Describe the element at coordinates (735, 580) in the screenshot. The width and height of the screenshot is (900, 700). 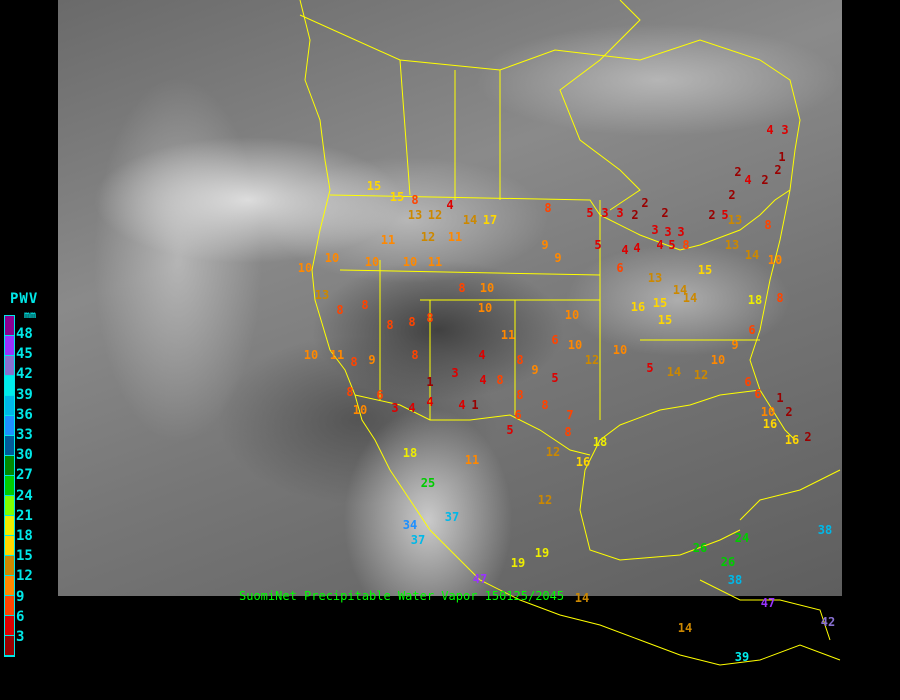
I see `station-pwv-value: 38` at that location.